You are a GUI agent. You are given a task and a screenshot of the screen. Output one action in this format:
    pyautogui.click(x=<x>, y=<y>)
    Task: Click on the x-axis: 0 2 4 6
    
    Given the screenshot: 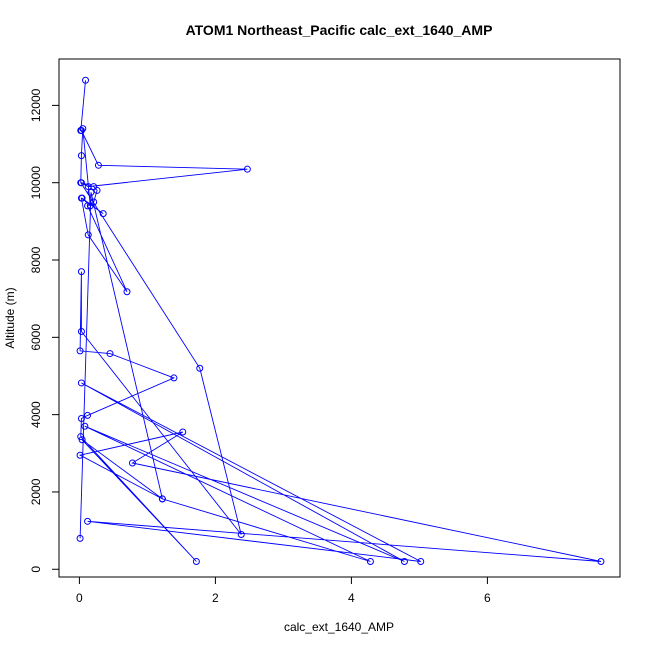 What is the action you would take?
    pyautogui.click(x=283, y=590)
    